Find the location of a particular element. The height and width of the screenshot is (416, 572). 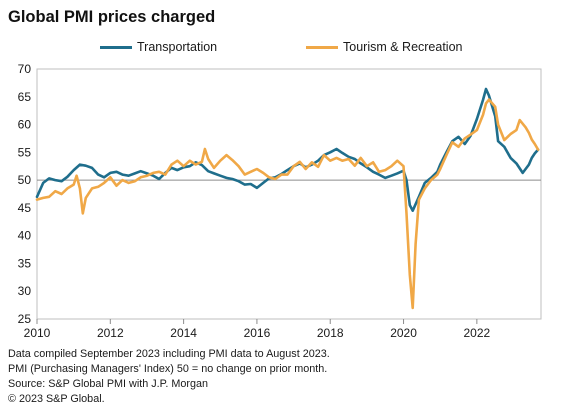

x-tick-label-2010: 2010 is located at coordinates (37, 333).